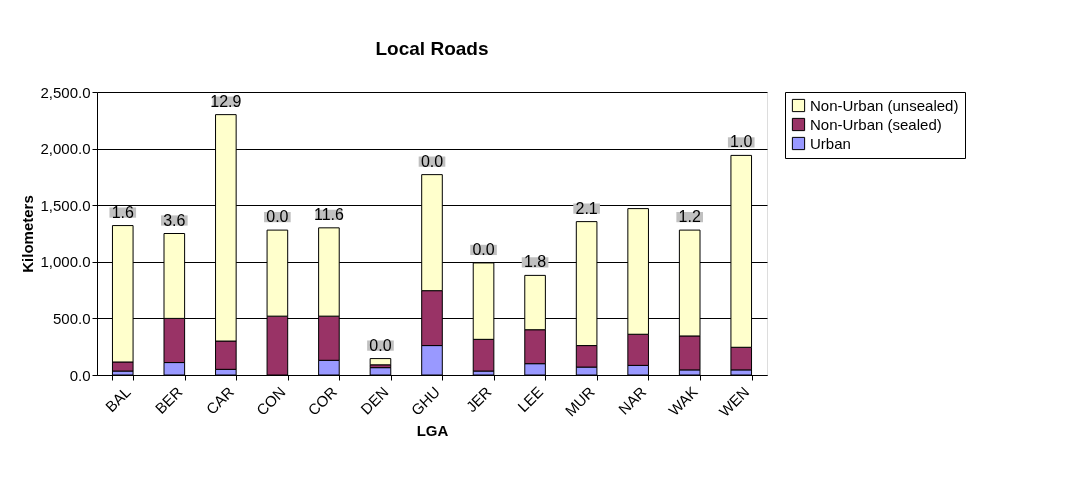 This screenshot has height=485, width=1087. I want to click on annotation: 1.8, so click(535, 262).